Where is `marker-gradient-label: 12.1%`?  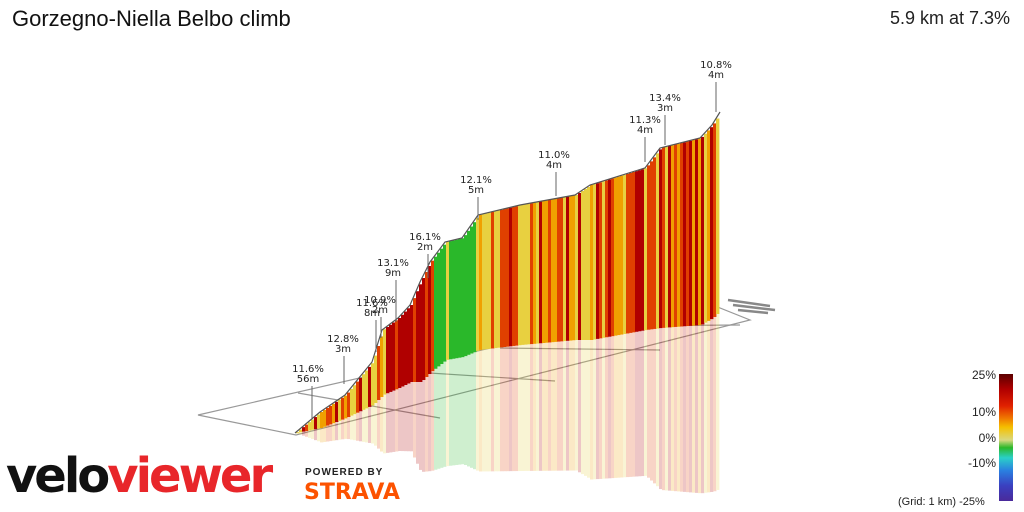 marker-gradient-label: 12.1% is located at coordinates (476, 180).